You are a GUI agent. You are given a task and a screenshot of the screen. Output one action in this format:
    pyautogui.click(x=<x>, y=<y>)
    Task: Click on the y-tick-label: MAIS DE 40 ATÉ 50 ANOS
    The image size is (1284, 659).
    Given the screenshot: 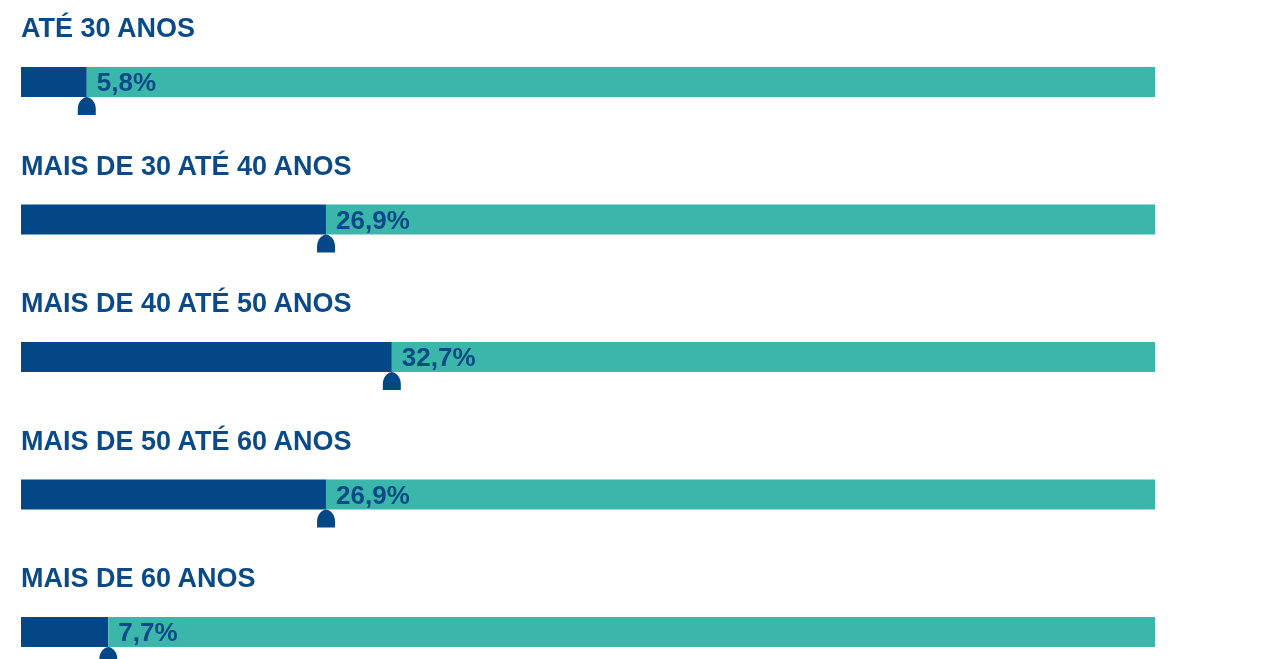 What is the action you would take?
    pyautogui.click(x=186, y=302)
    